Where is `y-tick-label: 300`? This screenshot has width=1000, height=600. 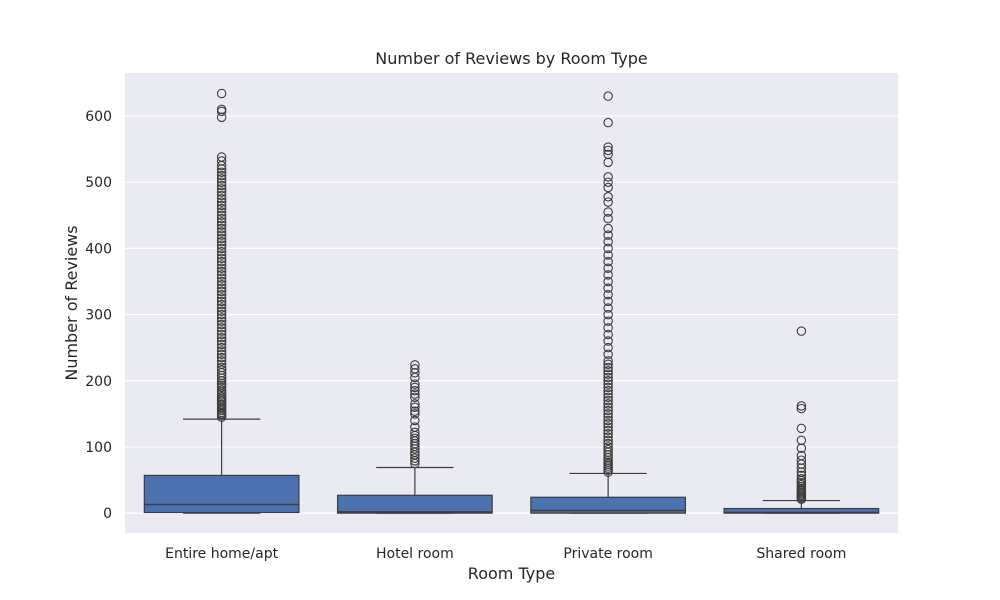 y-tick-label: 300 is located at coordinates (98, 316).